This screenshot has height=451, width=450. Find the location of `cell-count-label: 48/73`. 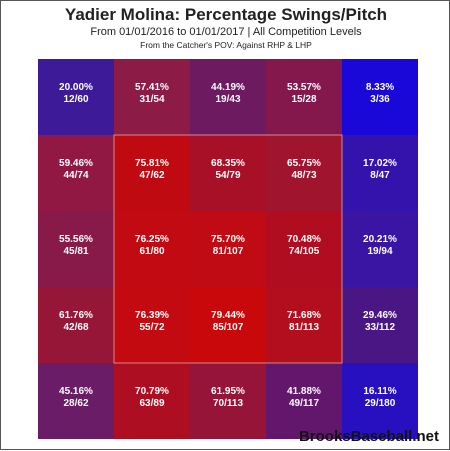

cell-count-label: 48/73 is located at coordinates (303, 175).